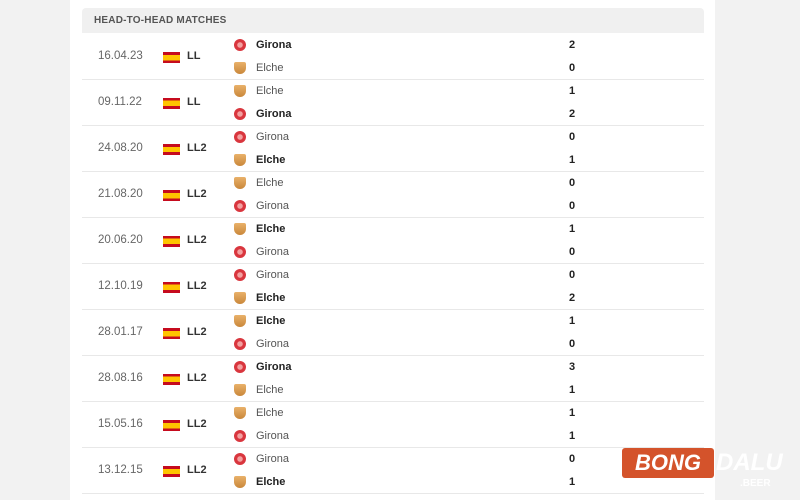 This screenshot has width=800, height=500. What do you see at coordinates (393, 471) in the screenshot?
I see `match-row: 13.12.15 LL2 Girona 0 Elche 1` at bounding box center [393, 471].